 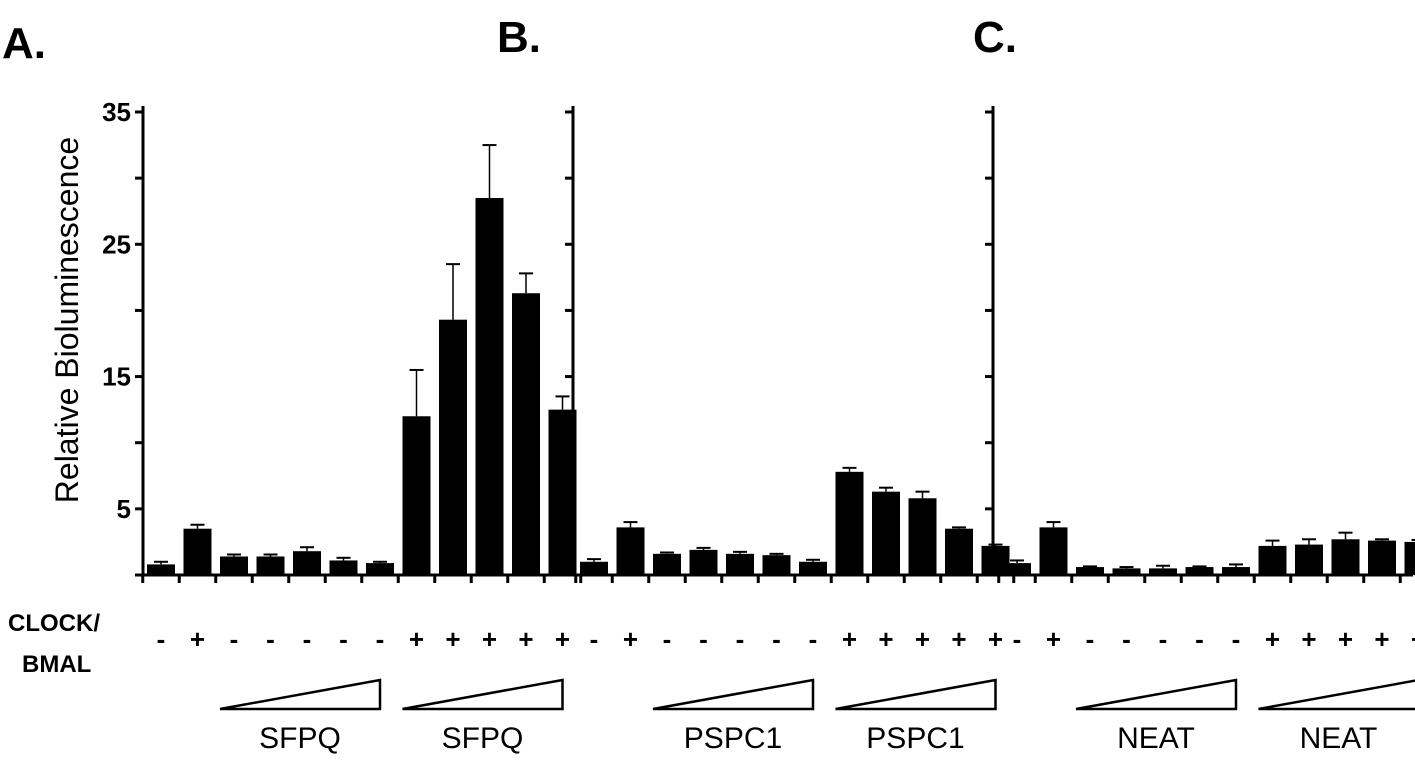 What do you see at coordinates (67, 320) in the screenshot?
I see `y-axis-title: Relative Bioluminescence` at bounding box center [67, 320].